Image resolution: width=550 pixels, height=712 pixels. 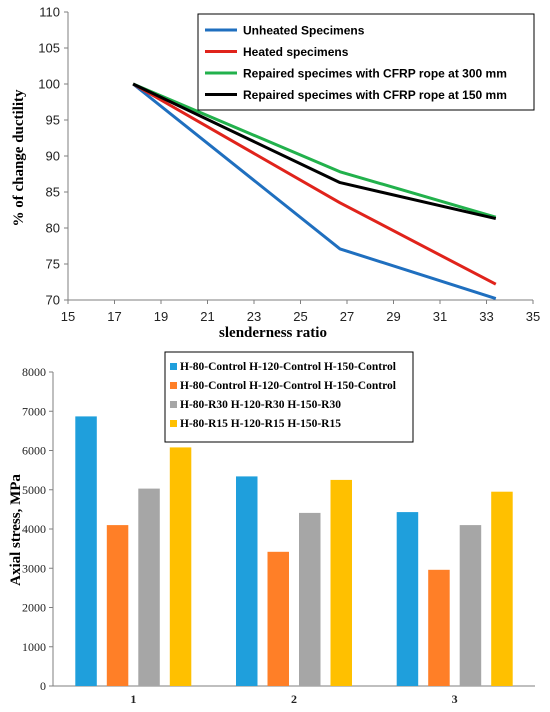 I want to click on y-tick-label: 4000, so click(x=34, y=529).